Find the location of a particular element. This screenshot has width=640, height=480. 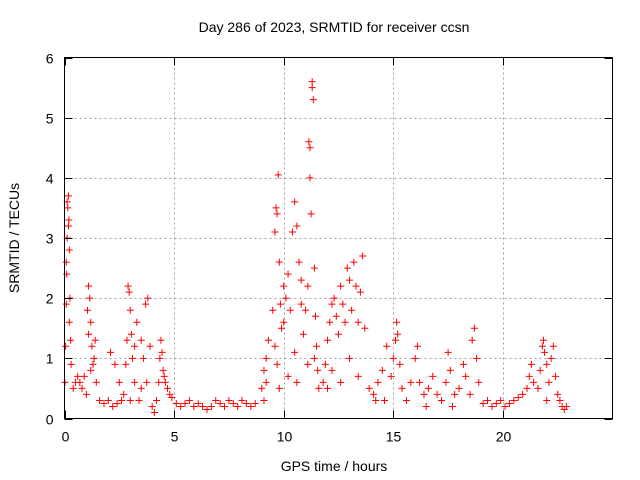

y-tick-label: 3 is located at coordinates (50, 239).